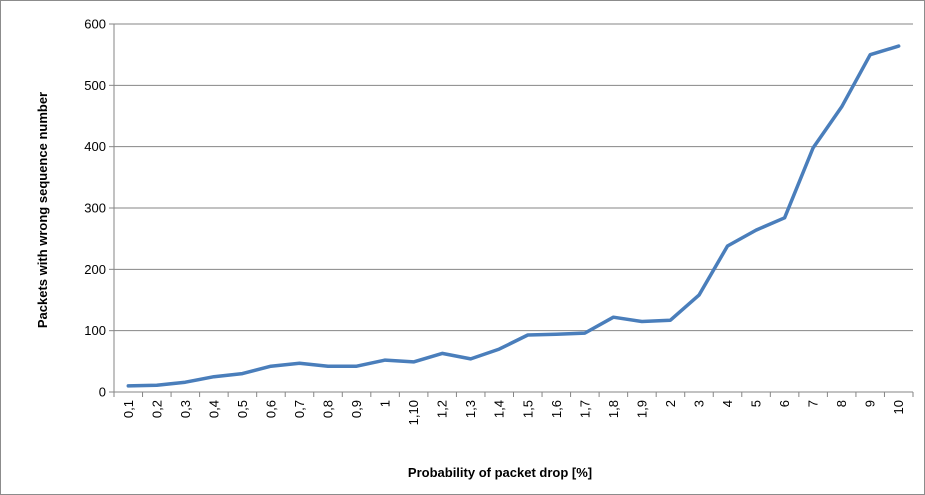 Image resolution: width=925 pixels, height=495 pixels. I want to click on x-tick-label: 10, so click(898, 407).